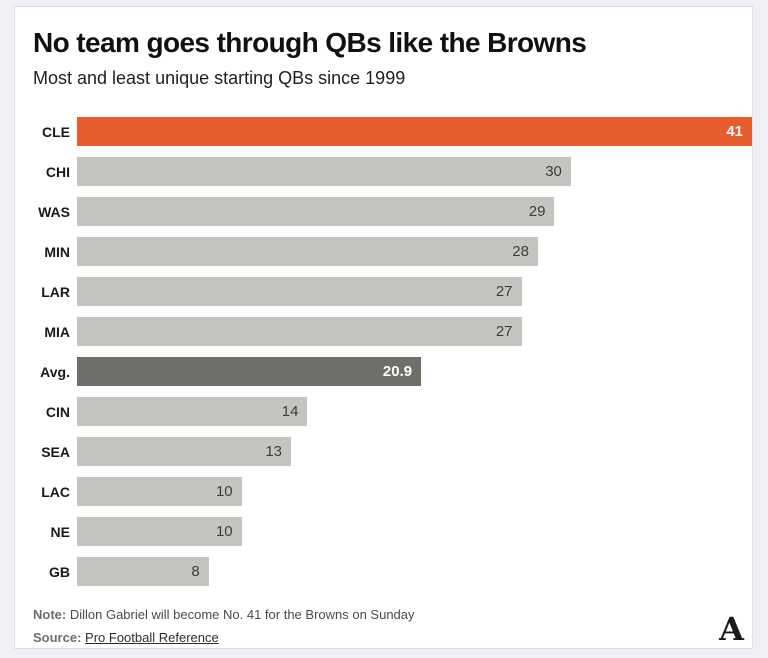 Image resolution: width=768 pixels, height=658 pixels. I want to click on category-label: CLE, so click(56, 131).